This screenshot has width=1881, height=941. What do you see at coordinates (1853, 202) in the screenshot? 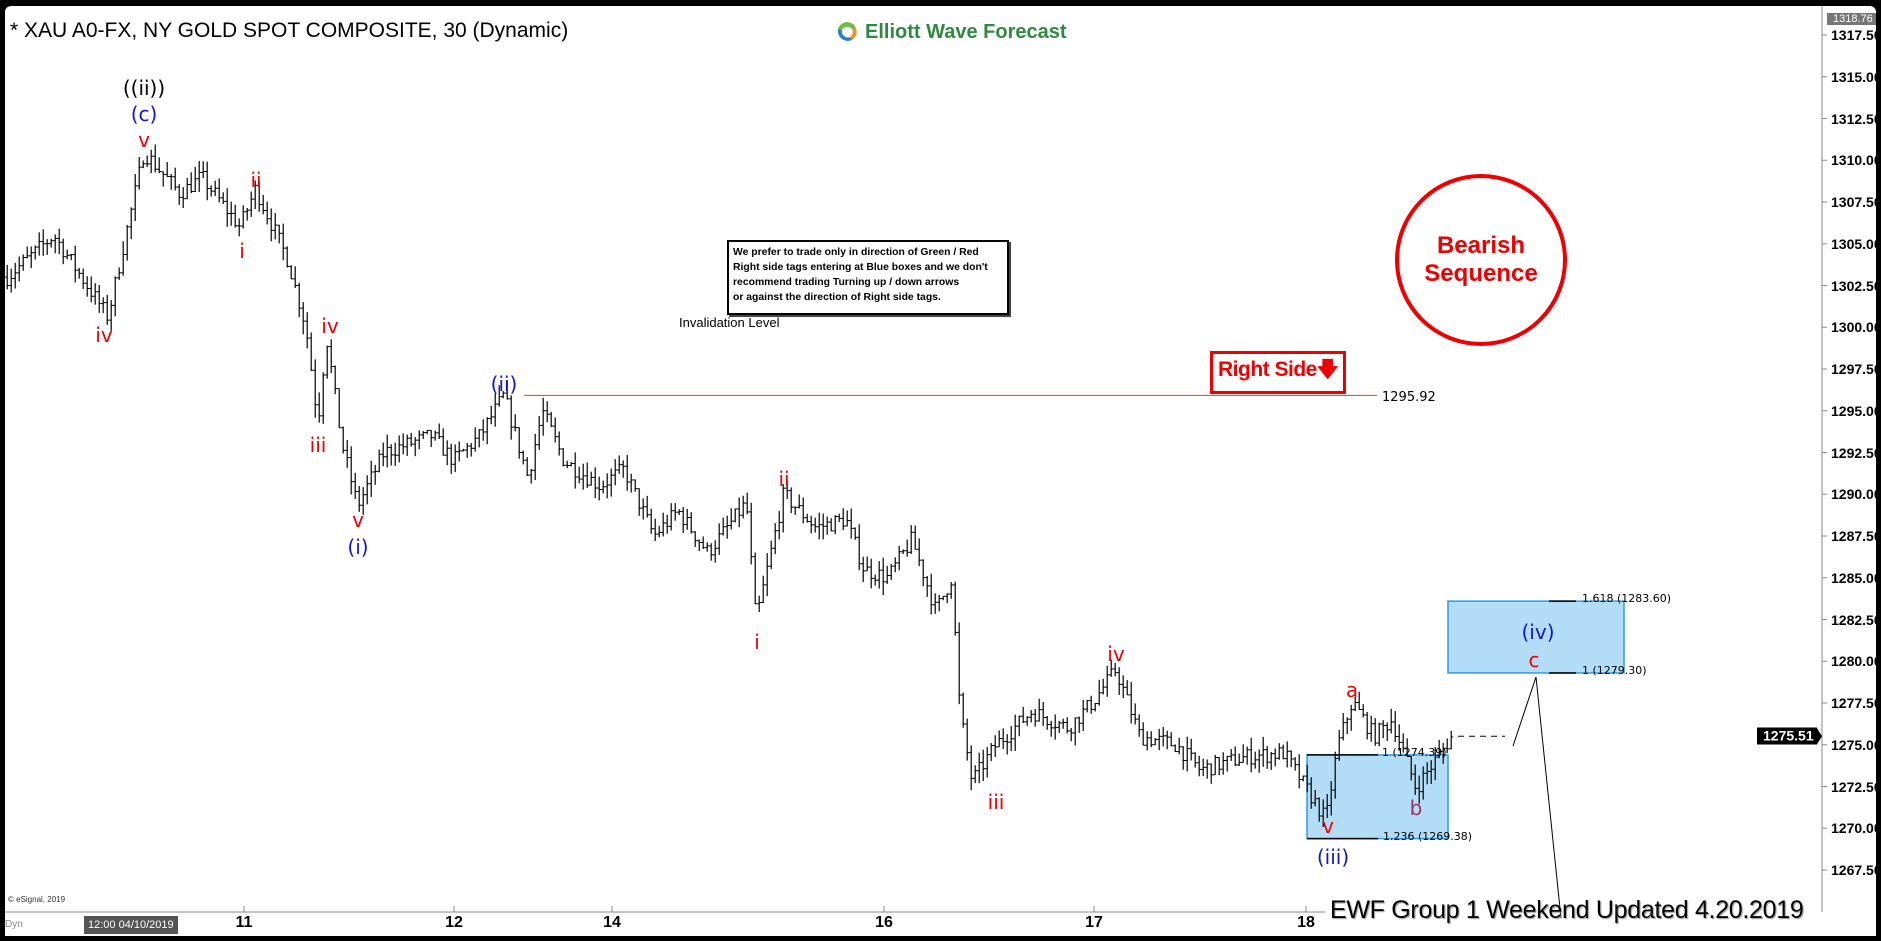
I see `price-tick-label: 1307.50` at bounding box center [1853, 202].